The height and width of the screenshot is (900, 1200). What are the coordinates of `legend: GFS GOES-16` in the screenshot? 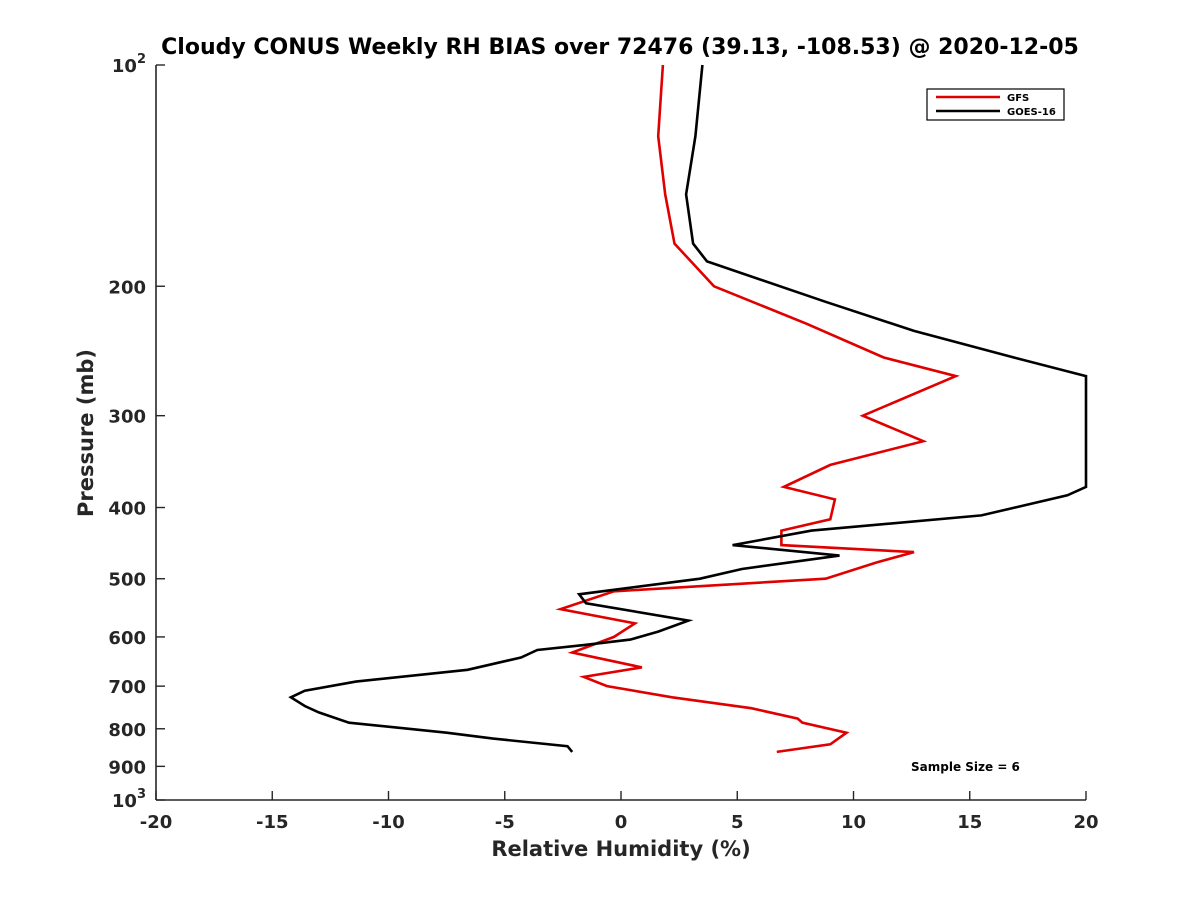 It's located at (995, 104).